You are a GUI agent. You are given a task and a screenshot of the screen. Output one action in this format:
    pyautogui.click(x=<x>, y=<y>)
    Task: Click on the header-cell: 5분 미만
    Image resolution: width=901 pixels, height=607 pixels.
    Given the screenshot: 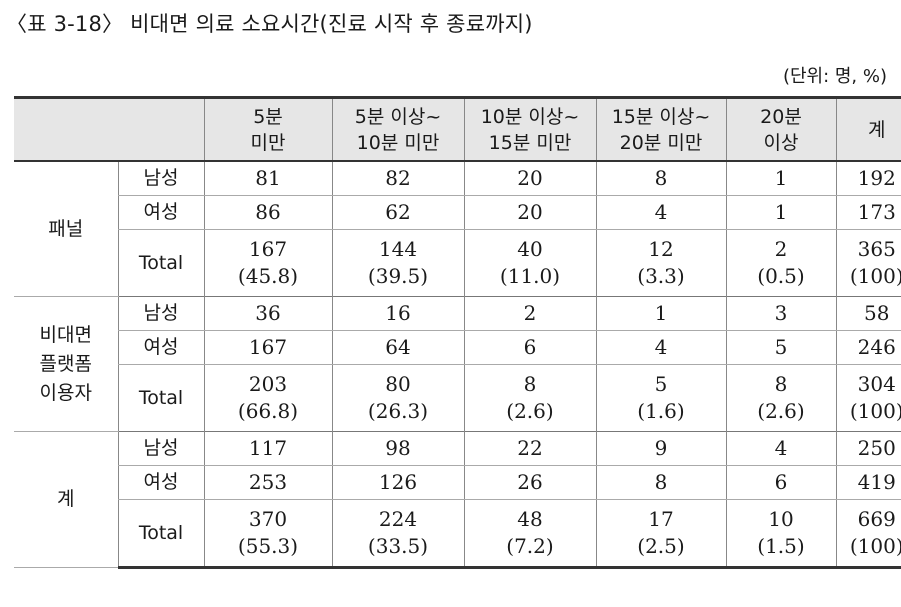 What is the action you would take?
    pyautogui.click(x=267, y=129)
    